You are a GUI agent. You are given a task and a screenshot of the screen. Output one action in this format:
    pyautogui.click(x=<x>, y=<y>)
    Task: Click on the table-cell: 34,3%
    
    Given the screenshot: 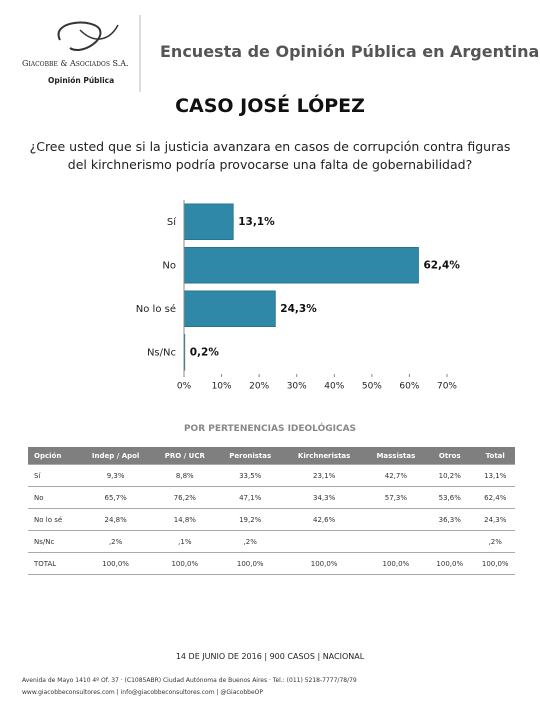 What is the action you would take?
    pyautogui.click(x=321, y=497)
    